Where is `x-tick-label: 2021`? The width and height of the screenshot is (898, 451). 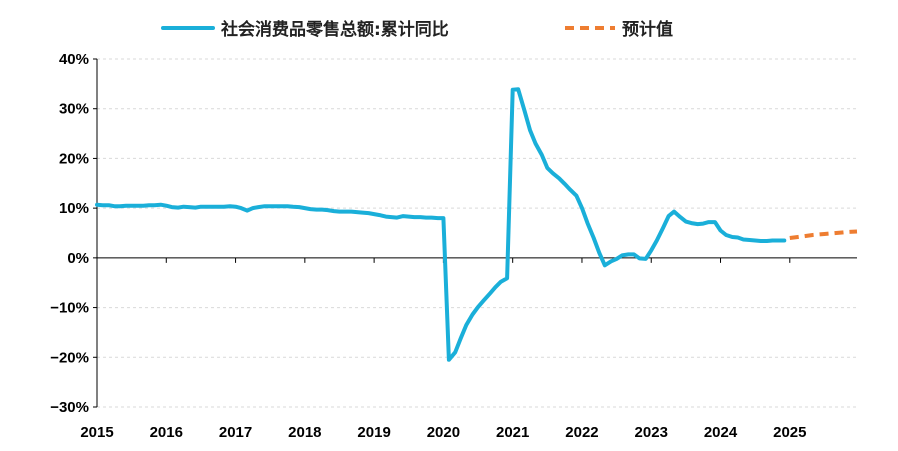
x-tick-label: 2021 is located at coordinates (512, 432).